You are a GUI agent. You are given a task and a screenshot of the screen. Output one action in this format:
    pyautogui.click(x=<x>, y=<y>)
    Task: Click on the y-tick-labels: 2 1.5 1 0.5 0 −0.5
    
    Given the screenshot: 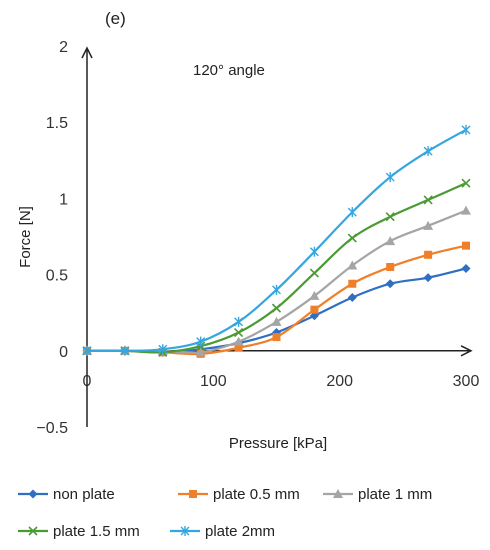 What is the action you would take?
    pyautogui.click(x=52, y=238)
    